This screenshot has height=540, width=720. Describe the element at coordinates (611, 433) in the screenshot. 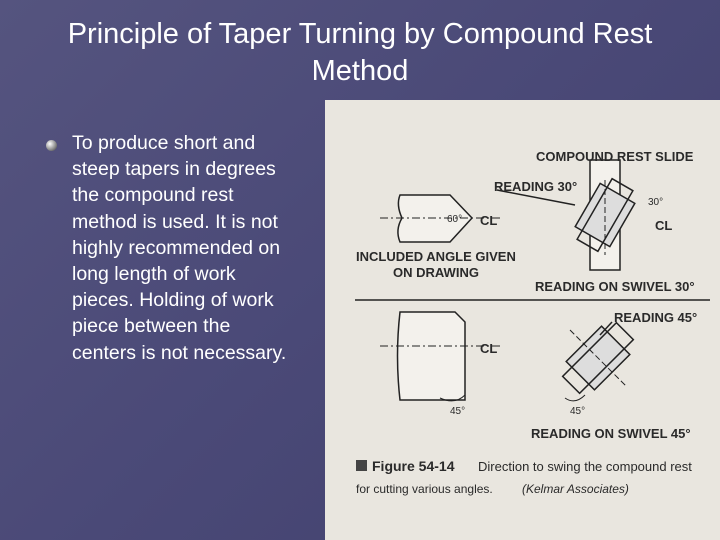

I see `label: READING ON SWIVEL 45°` at that location.